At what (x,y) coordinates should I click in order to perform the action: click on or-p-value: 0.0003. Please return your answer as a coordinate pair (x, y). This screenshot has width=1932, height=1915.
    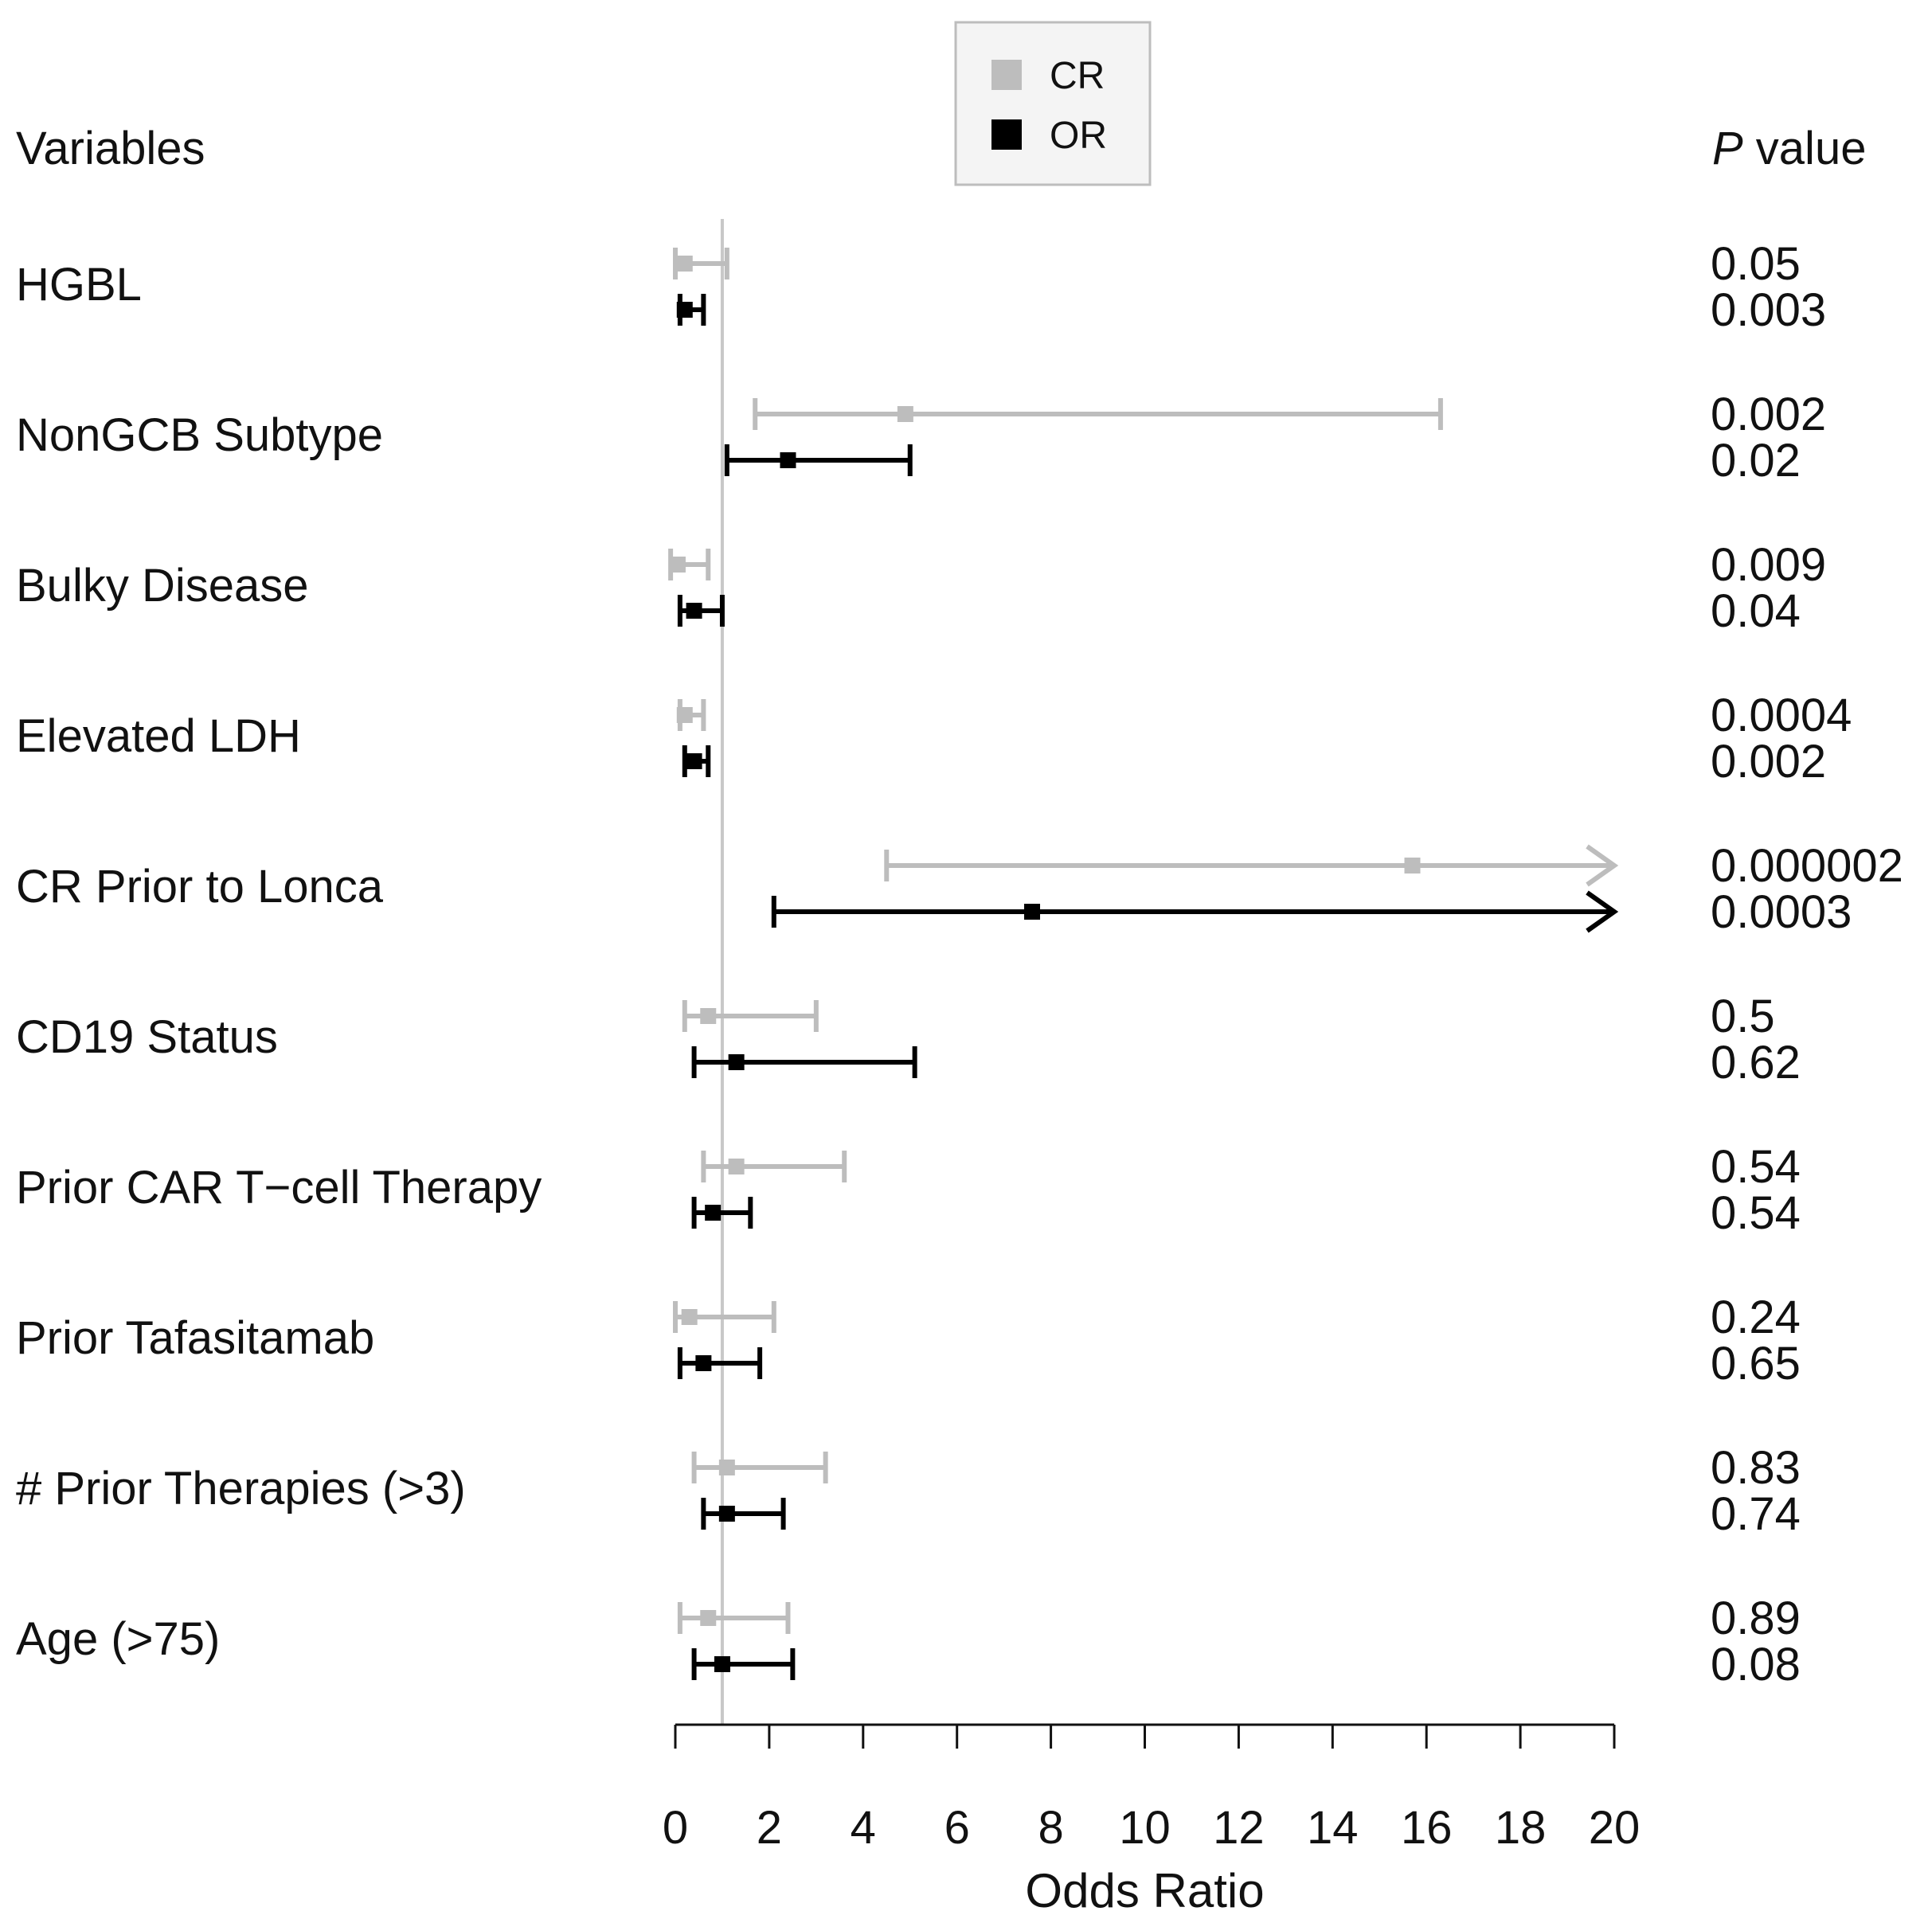
    Looking at the image, I should click on (1781, 912).